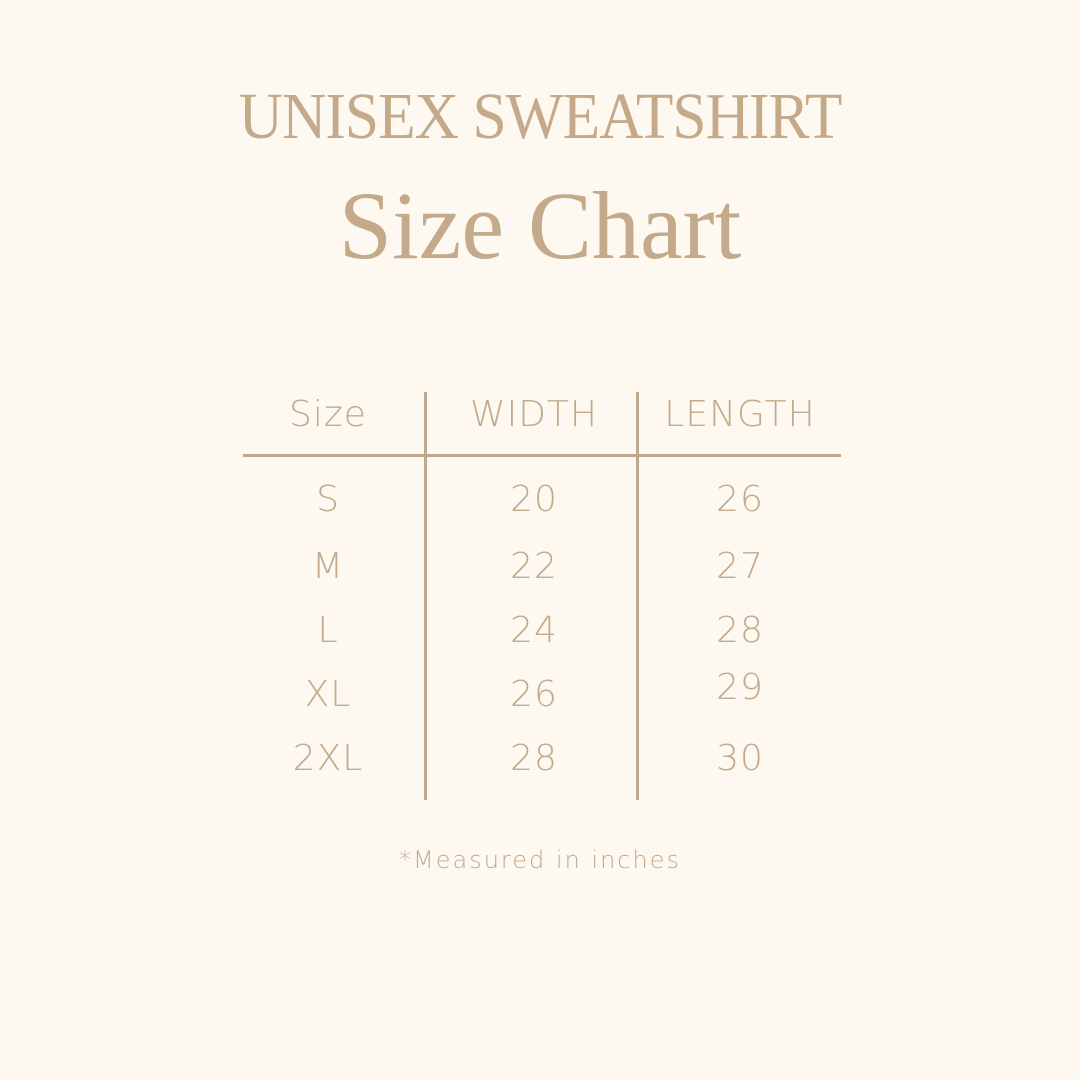 The height and width of the screenshot is (1080, 1080). I want to click on cell-length: 26, so click(740, 499).